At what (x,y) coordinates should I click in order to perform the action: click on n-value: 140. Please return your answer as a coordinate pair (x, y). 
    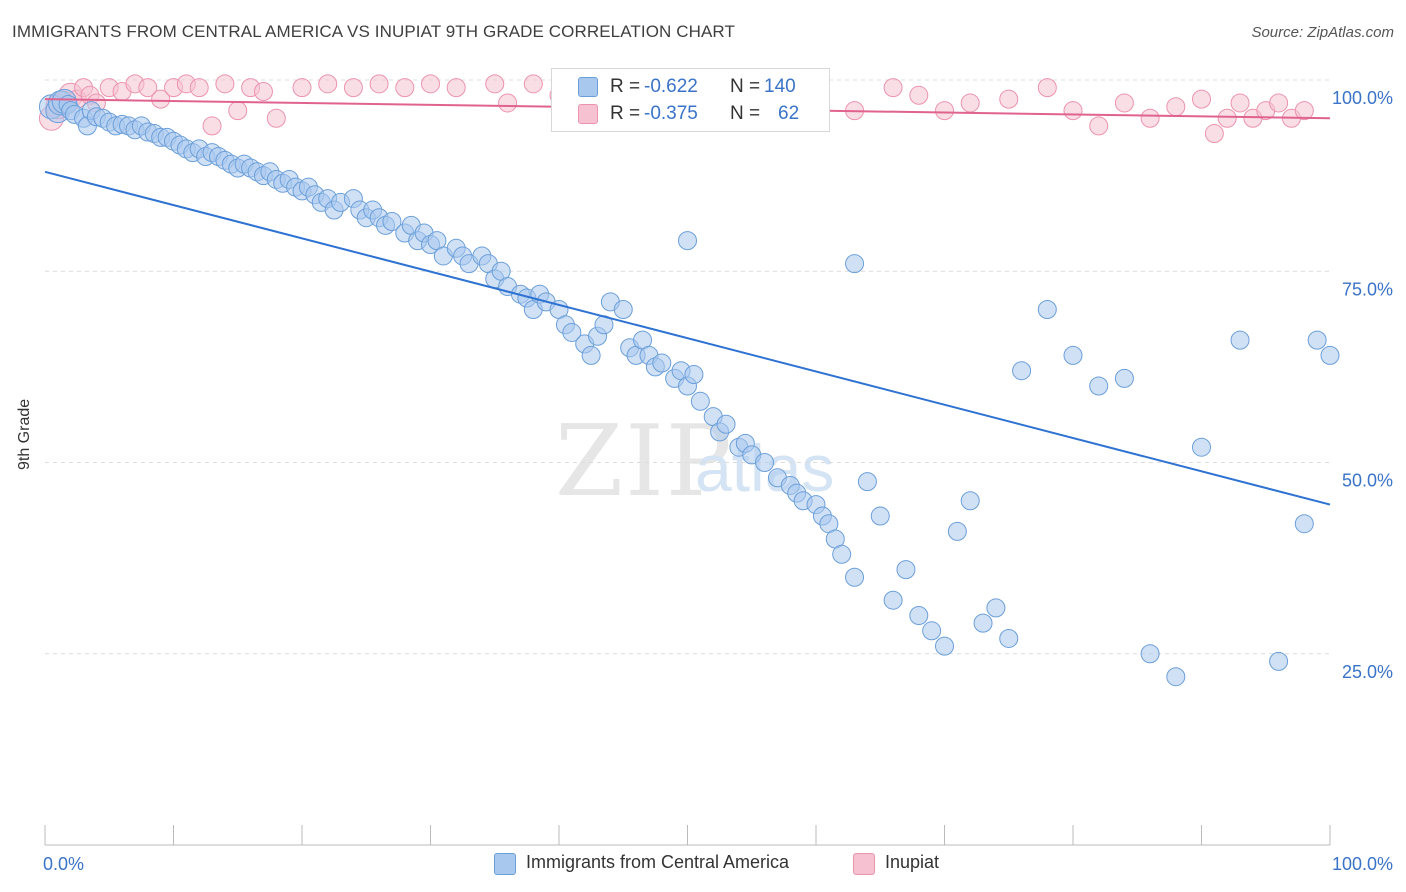
    Looking at the image, I should click on (780, 86).